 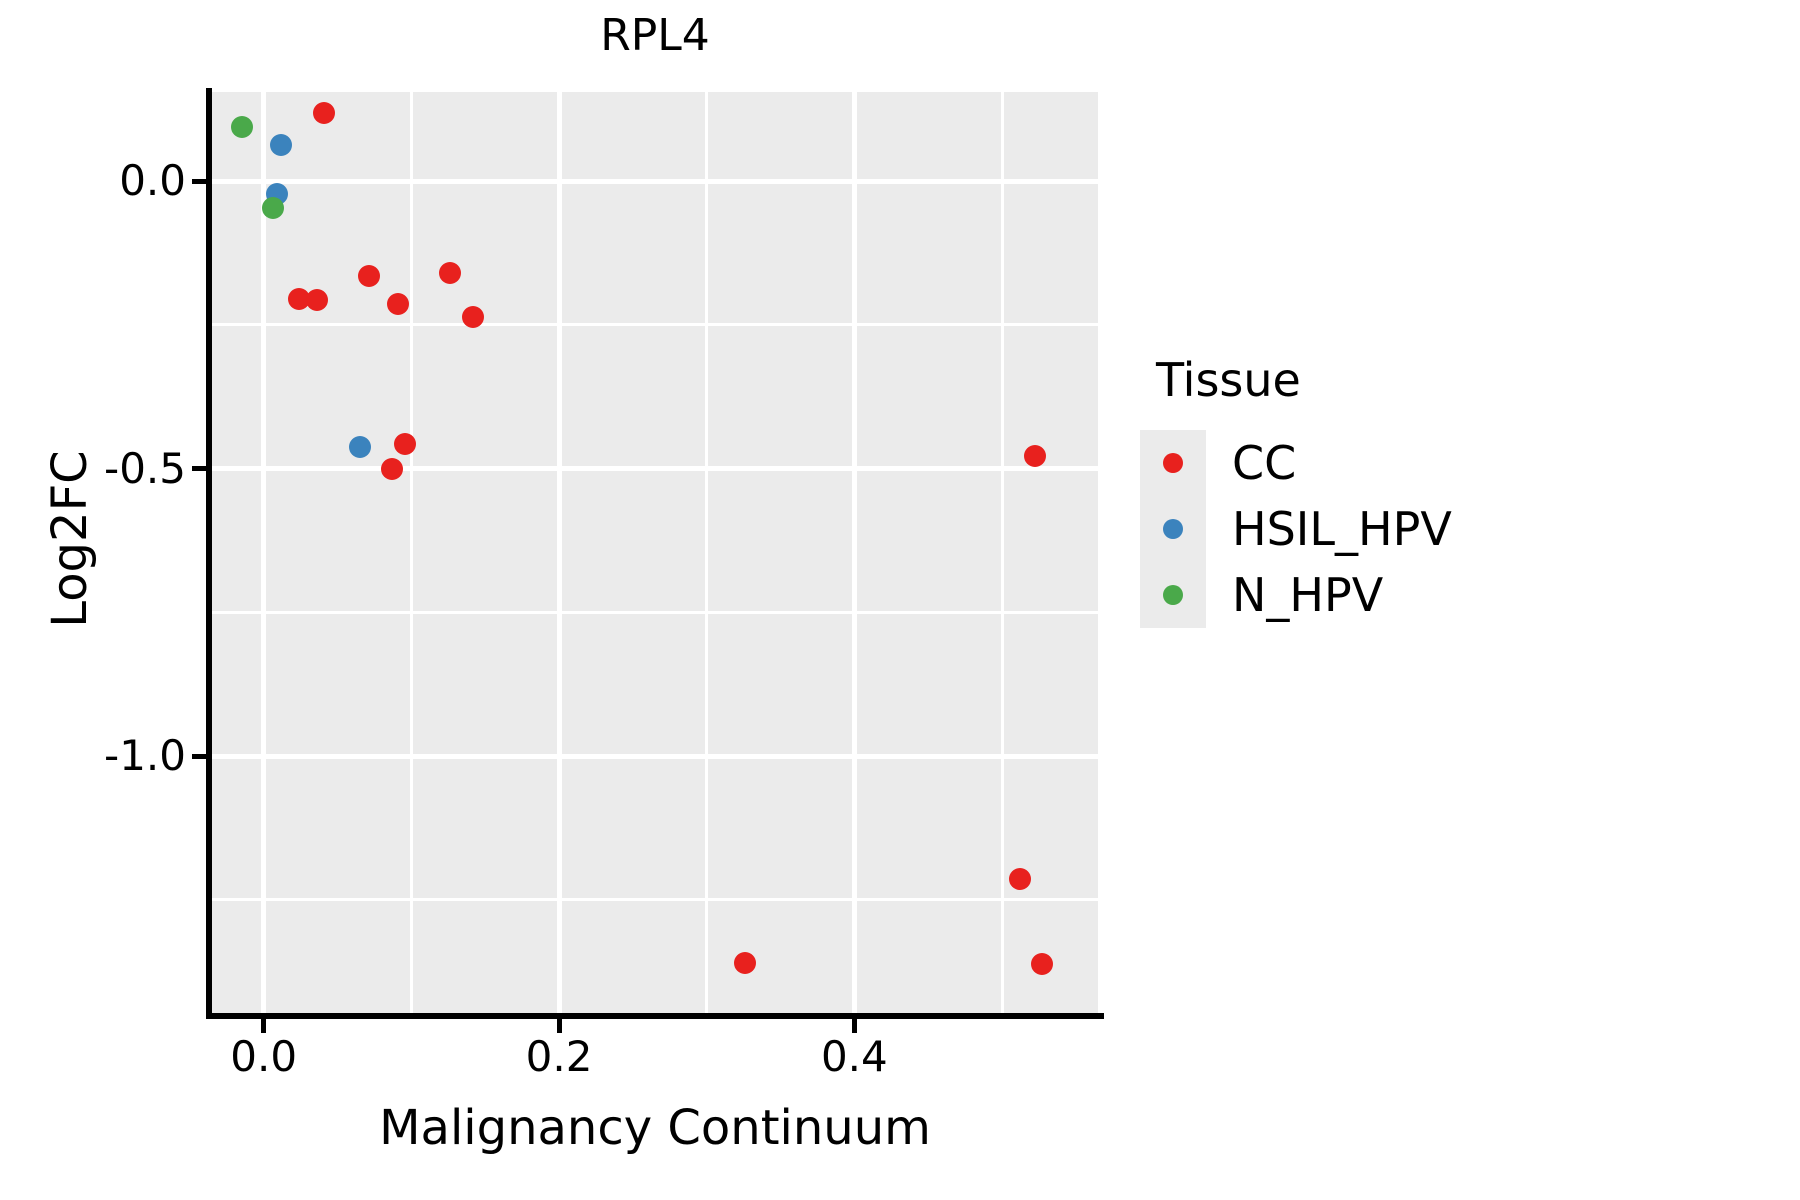 I want to click on legend-item-label: N_HPV, so click(x=1308, y=595).